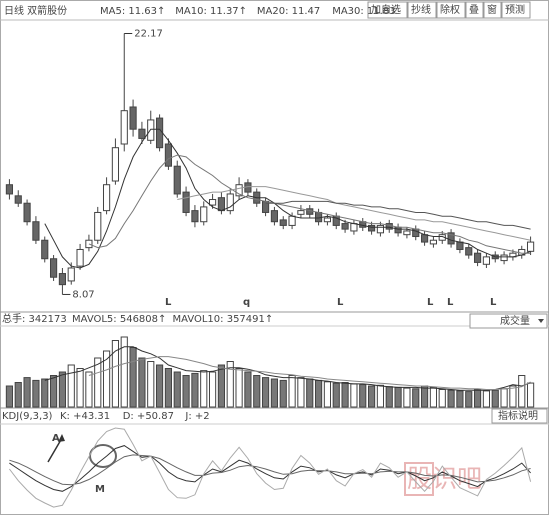  What do you see at coordinates (100, 489) in the screenshot?
I see `annotation: M` at bounding box center [100, 489].